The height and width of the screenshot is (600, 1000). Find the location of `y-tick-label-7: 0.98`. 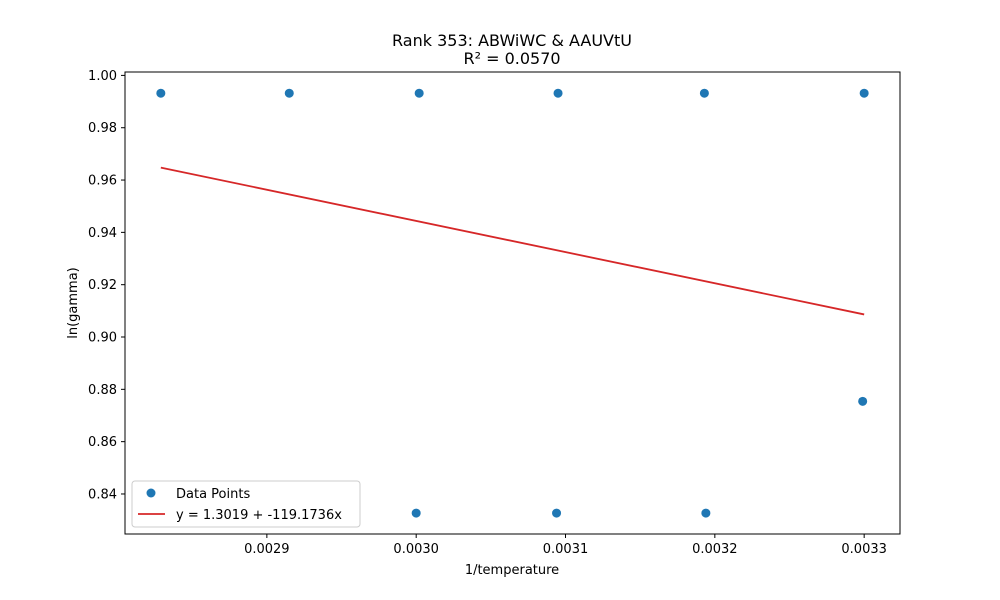

y-tick-label-7: 0.98 is located at coordinates (102, 128).